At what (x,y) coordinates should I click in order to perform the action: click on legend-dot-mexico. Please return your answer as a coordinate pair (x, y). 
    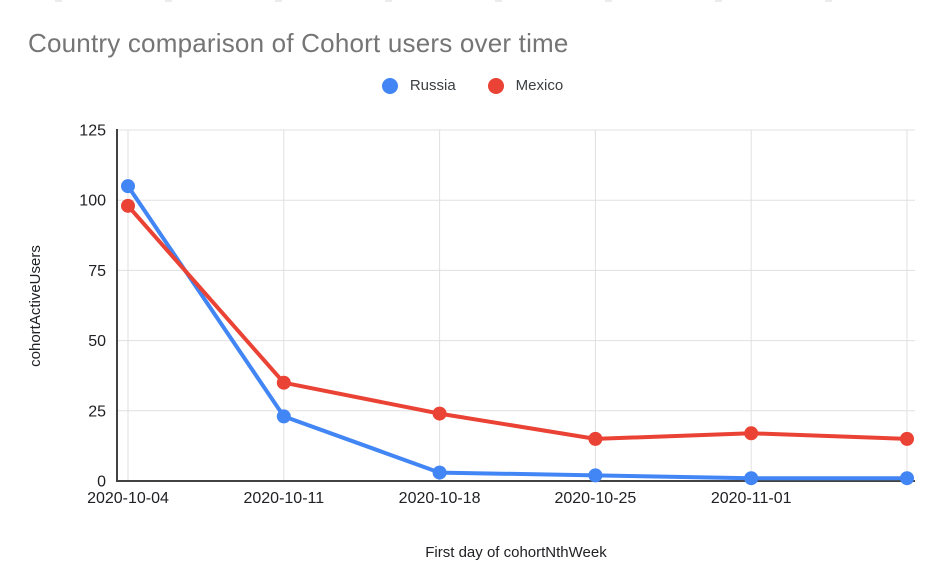
    Looking at the image, I should click on (495, 85).